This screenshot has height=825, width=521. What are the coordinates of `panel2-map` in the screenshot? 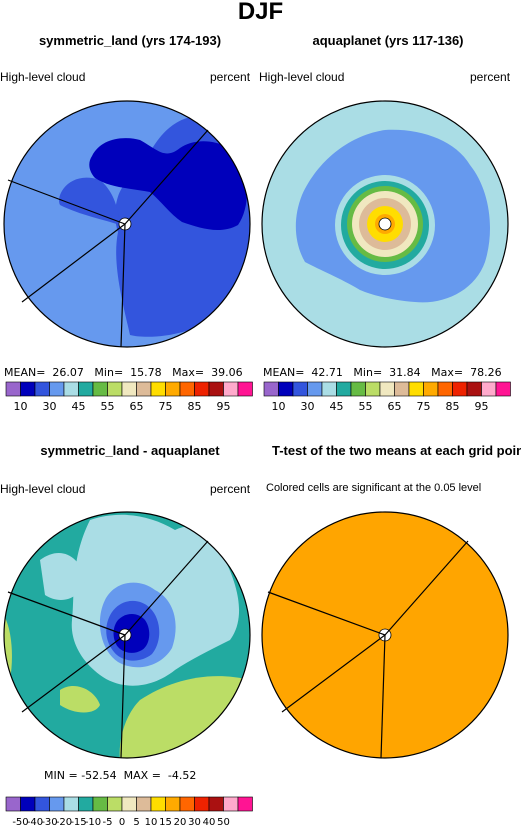 It's located at (385, 224).